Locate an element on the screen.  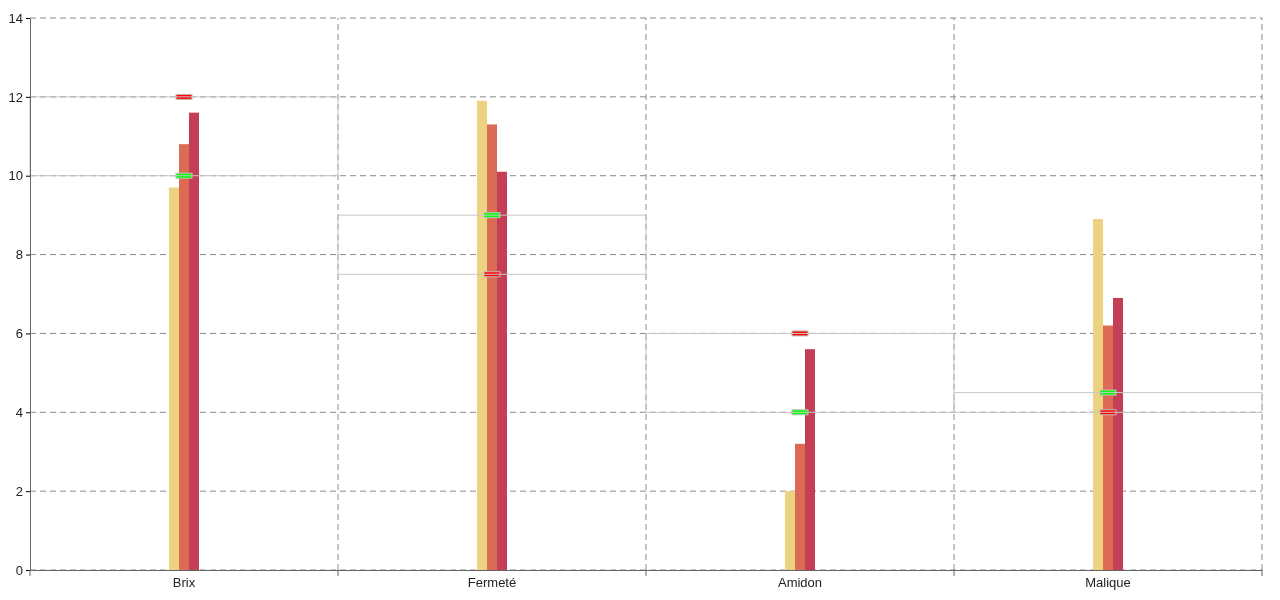
y-tick-label: 0 is located at coordinates (19, 570).